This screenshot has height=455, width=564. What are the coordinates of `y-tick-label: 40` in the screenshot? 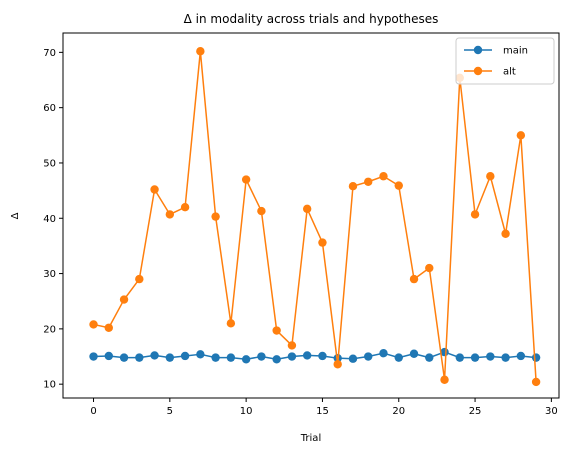 It's located at (49, 219).